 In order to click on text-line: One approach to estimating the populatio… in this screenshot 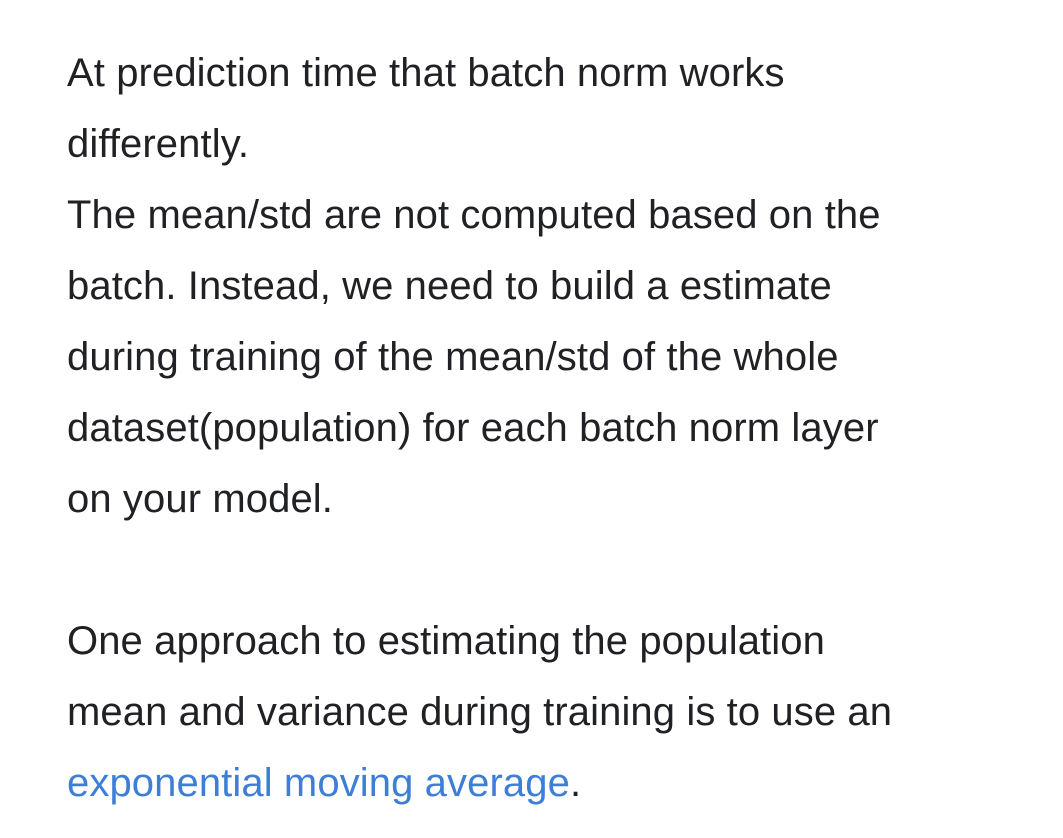, I will do `click(446, 641)`.